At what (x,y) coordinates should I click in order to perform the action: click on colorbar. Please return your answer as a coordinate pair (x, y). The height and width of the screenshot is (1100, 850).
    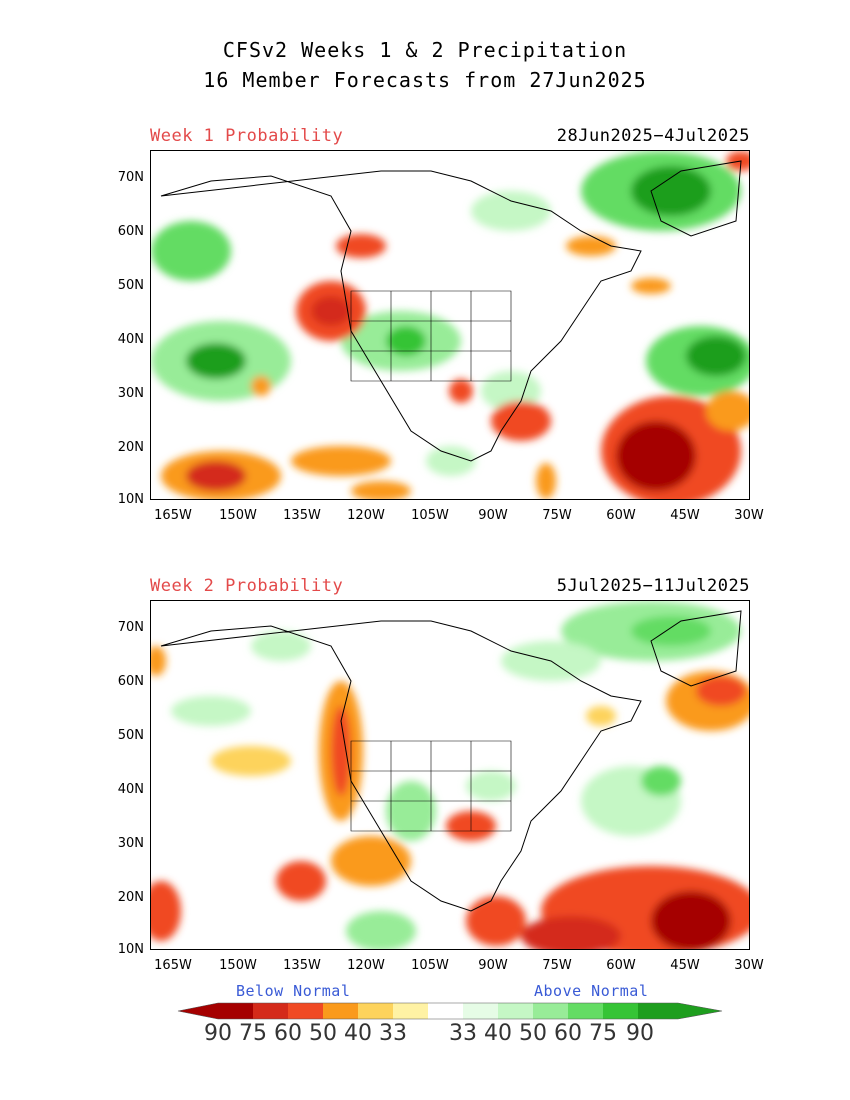
    Looking at the image, I should click on (450, 1011).